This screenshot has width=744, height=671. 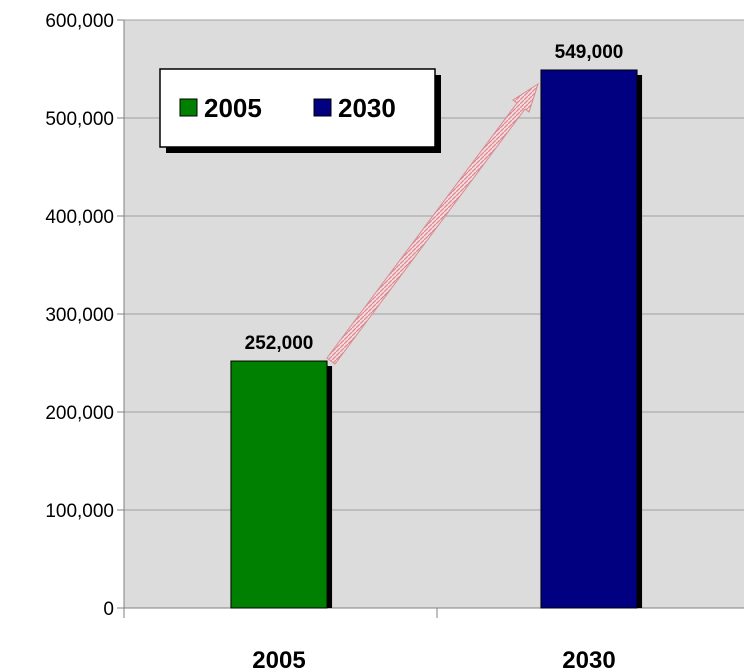 What do you see at coordinates (279, 343) in the screenshot?
I see `data-label-2005: 252,000` at bounding box center [279, 343].